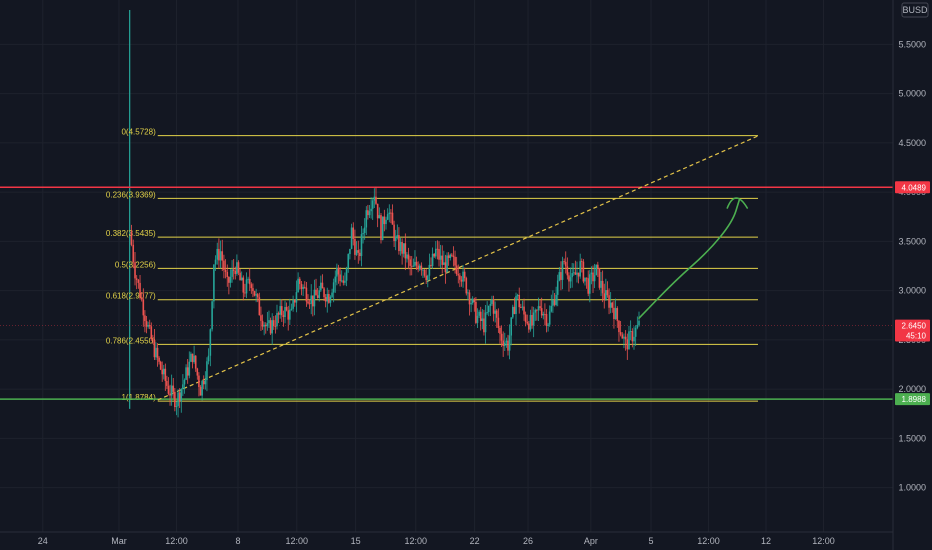  What do you see at coordinates (915, 10) in the screenshot?
I see `currency-badge` at bounding box center [915, 10].